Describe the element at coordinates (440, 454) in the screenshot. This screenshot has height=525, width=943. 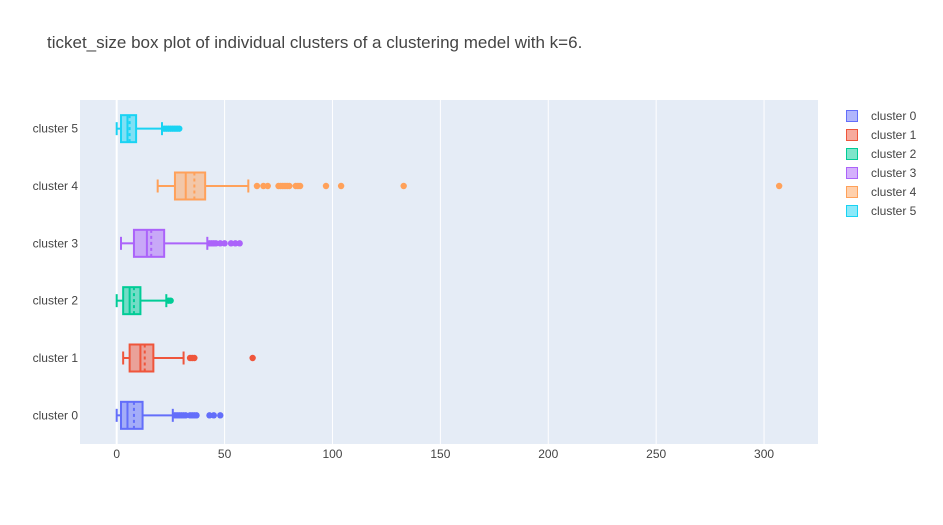
I see `x-tick-label: 150` at that location.